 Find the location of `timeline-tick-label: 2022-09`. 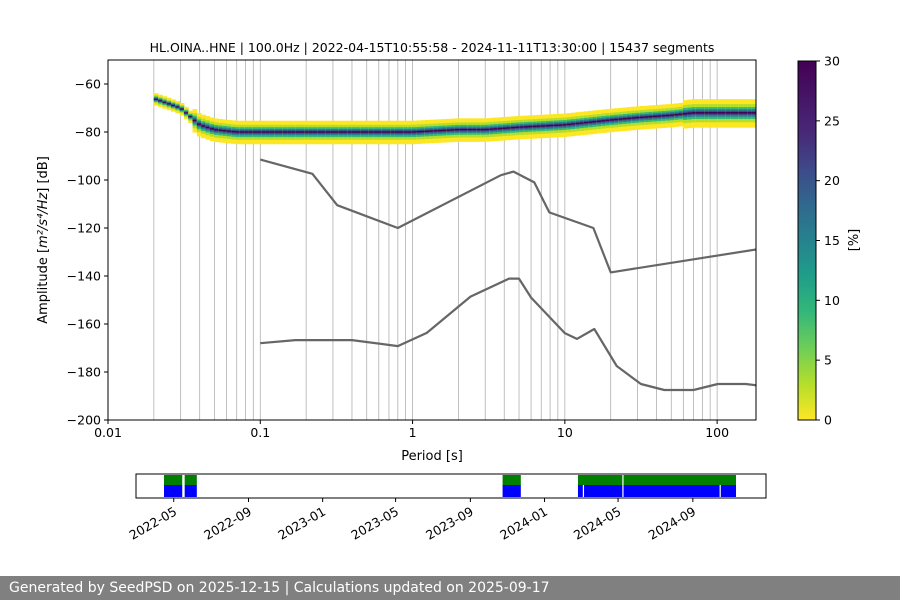

timeline-tick-label: 2022-09 is located at coordinates (227, 523).